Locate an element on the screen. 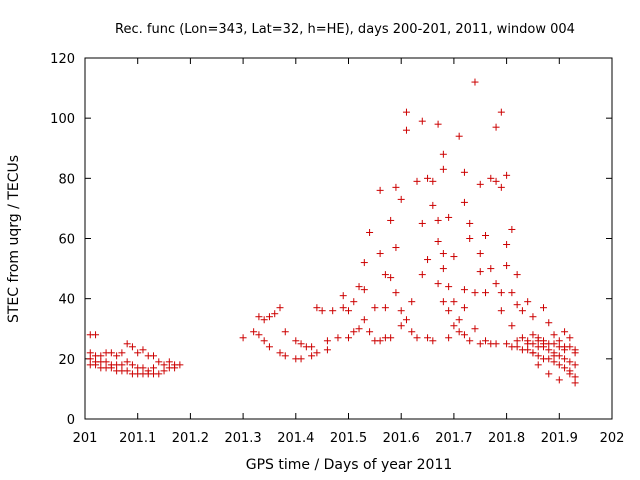 The image size is (640, 480). x-tick-label: 201.2 is located at coordinates (190, 438).